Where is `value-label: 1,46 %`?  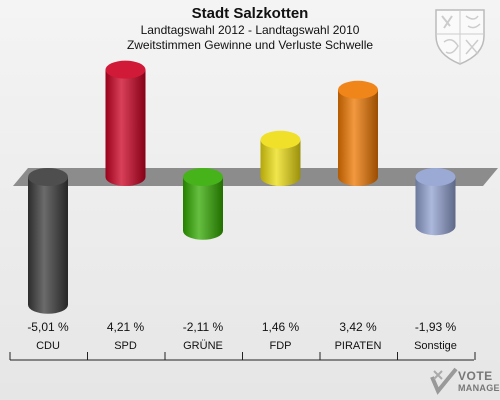
value-label: 1,46 % is located at coordinates (281, 327).